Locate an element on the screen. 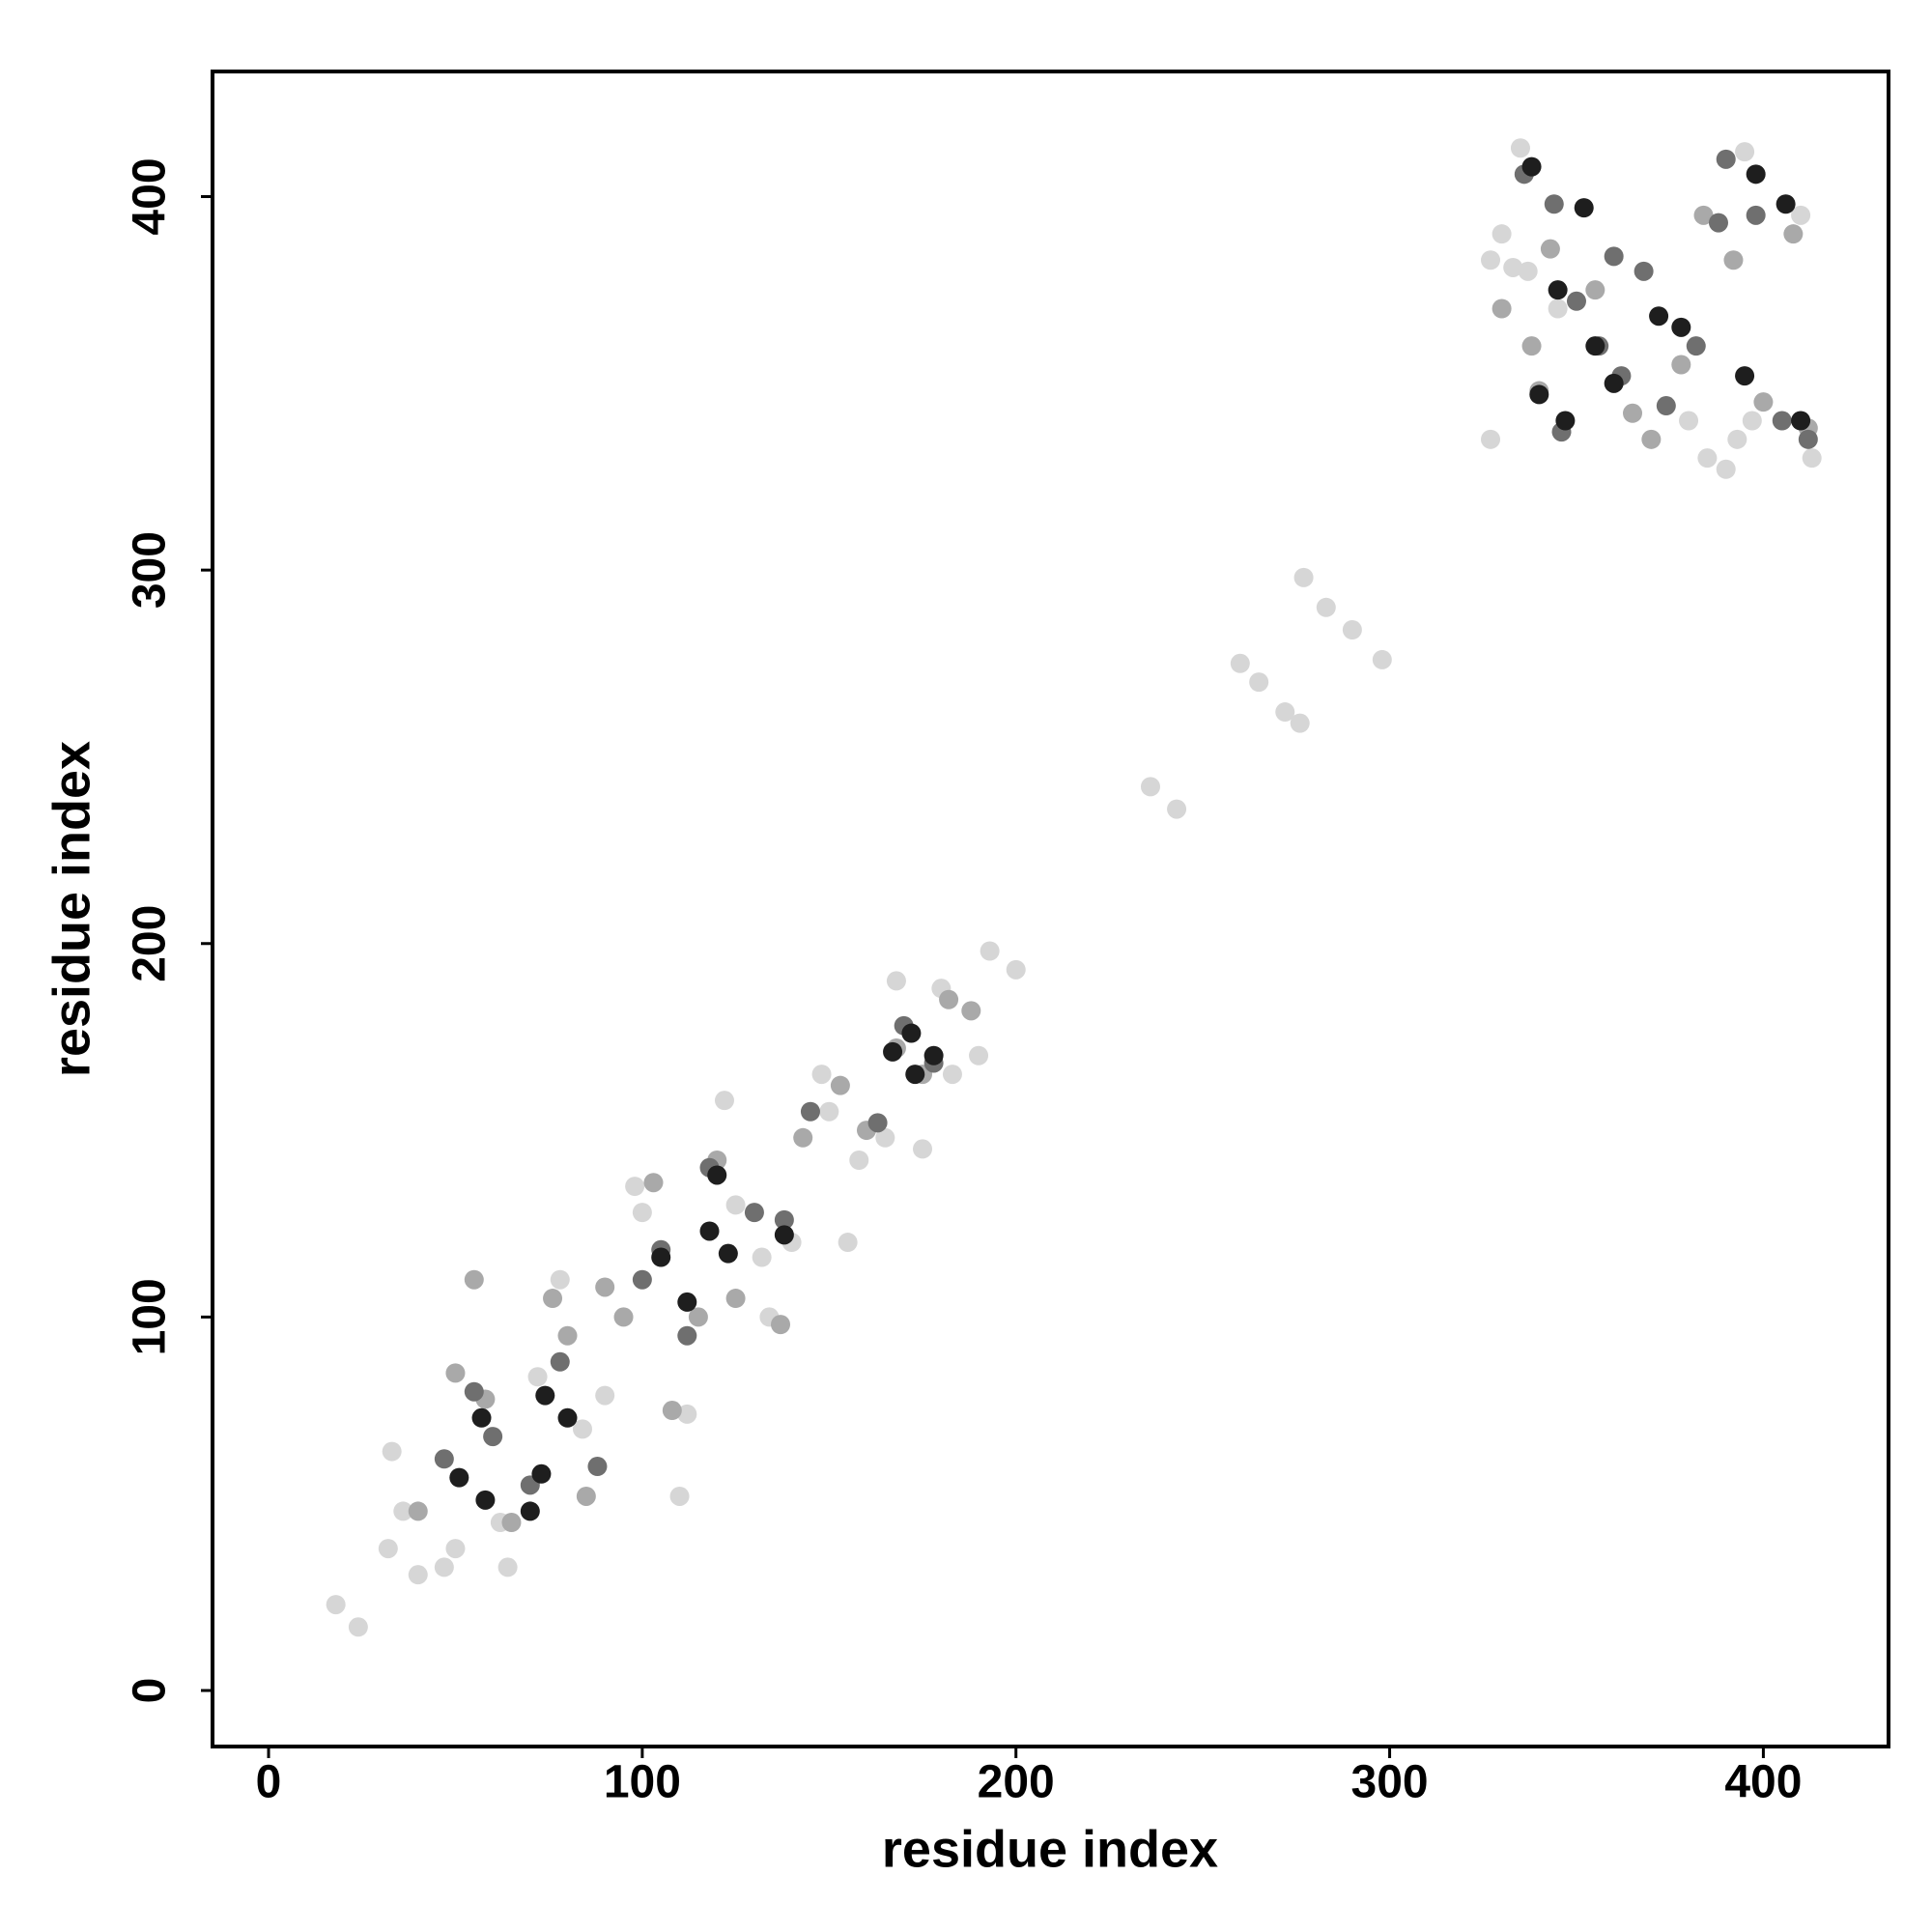 Image resolution: width=1932 pixels, height=1932 pixels. x-axis-title: residue index is located at coordinates (1050, 1849).